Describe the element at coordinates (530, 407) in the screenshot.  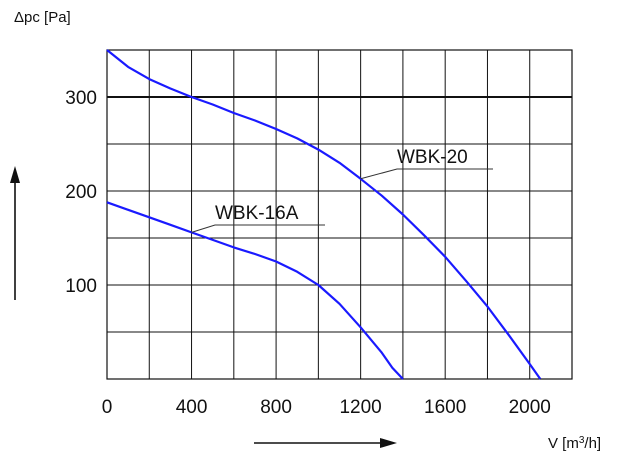
I see `x-tick-label: 2000` at that location.